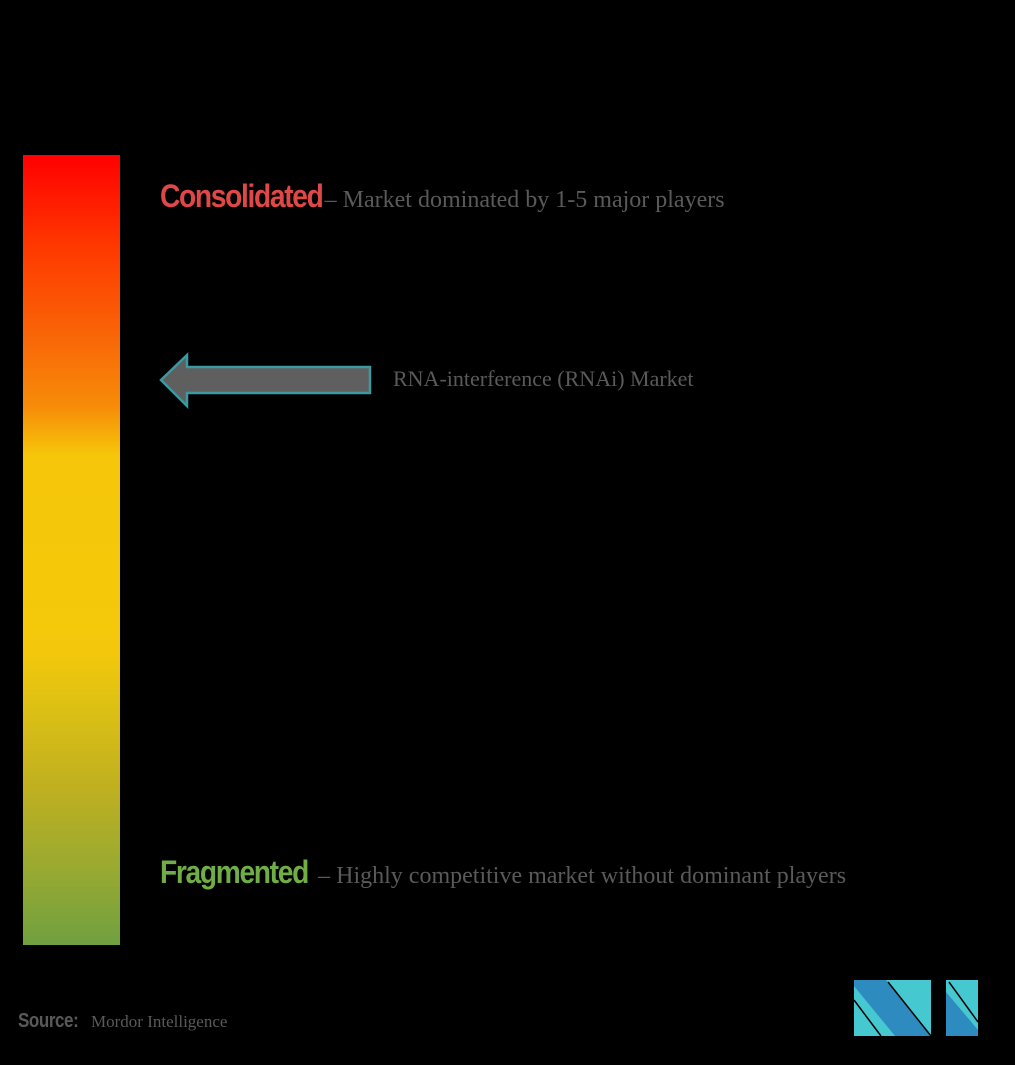 The width and height of the screenshot is (1015, 1065). What do you see at coordinates (524, 200) in the screenshot?
I see `consolidated-description: – Market dominated by 1-5 major players` at bounding box center [524, 200].